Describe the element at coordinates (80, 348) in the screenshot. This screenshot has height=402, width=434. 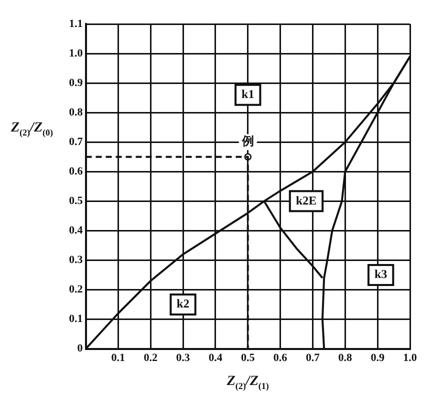
I see `y-tick-label: 0` at that location.